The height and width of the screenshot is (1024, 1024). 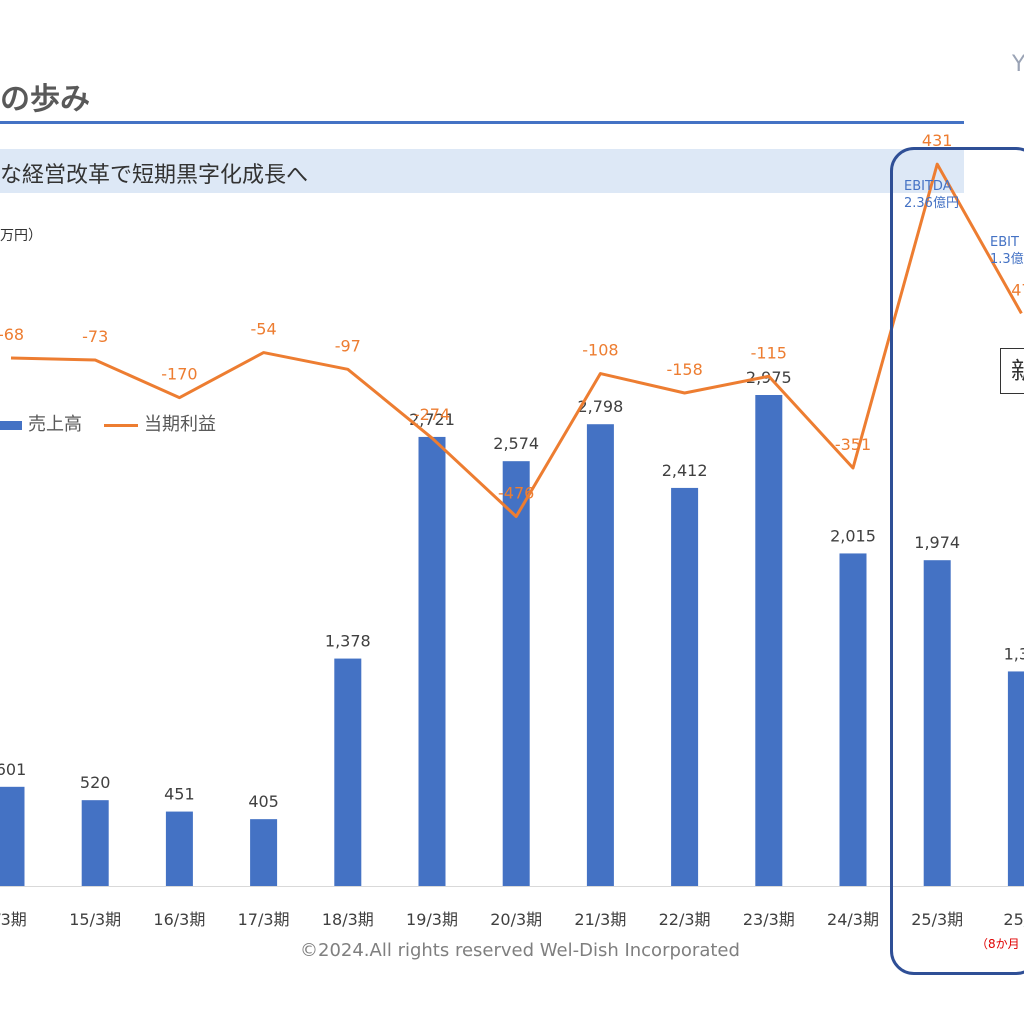 I want to click on line-value-label-7: -108, so click(x=600, y=350).